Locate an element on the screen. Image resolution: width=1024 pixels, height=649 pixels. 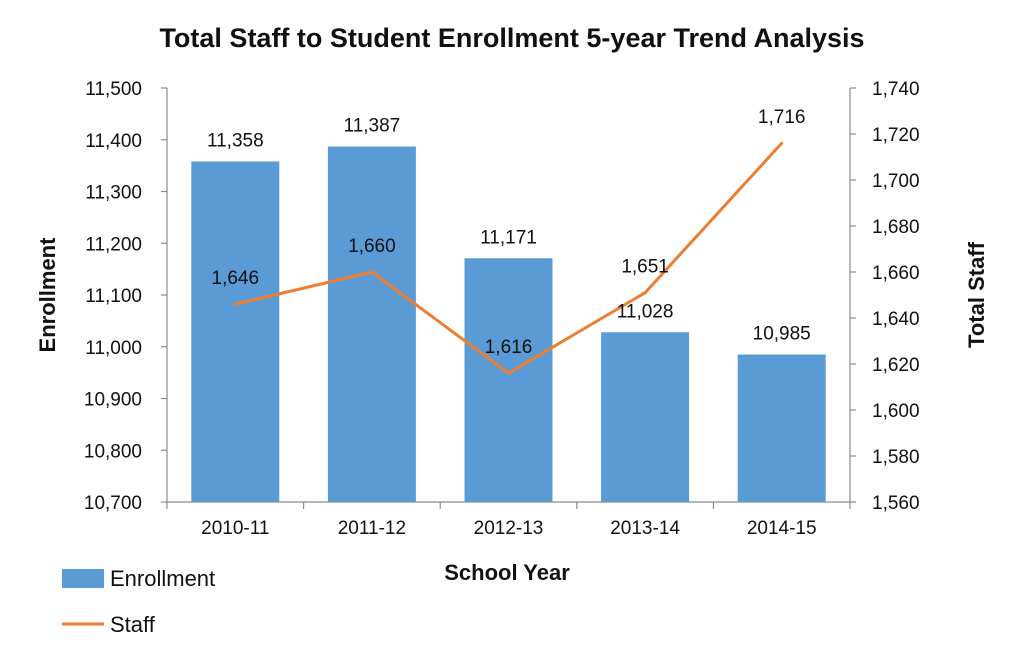
y-right-tick-label: 1,560 is located at coordinates (896, 503).